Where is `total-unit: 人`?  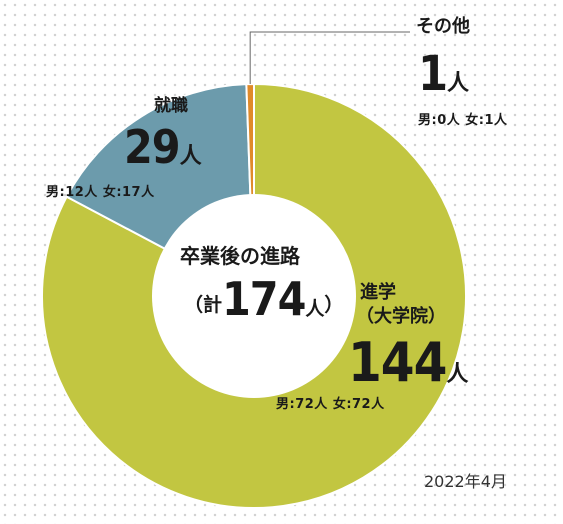 total-unit: 人 is located at coordinates (315, 309).